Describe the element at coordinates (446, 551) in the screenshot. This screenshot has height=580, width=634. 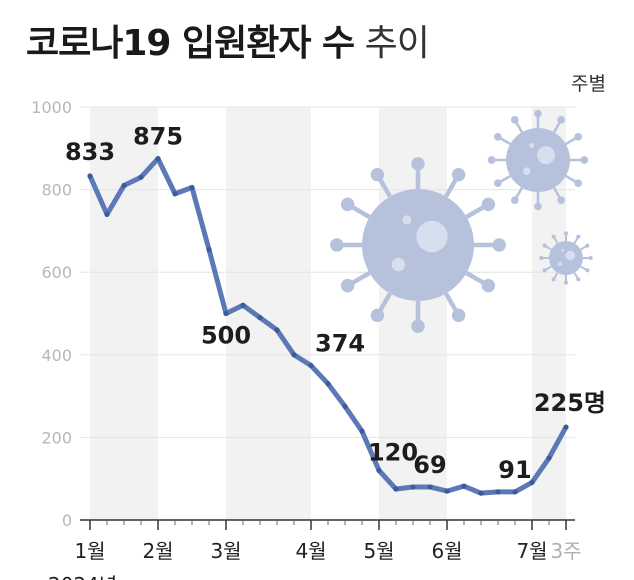
I see `x-tick-label: 6월` at that location.